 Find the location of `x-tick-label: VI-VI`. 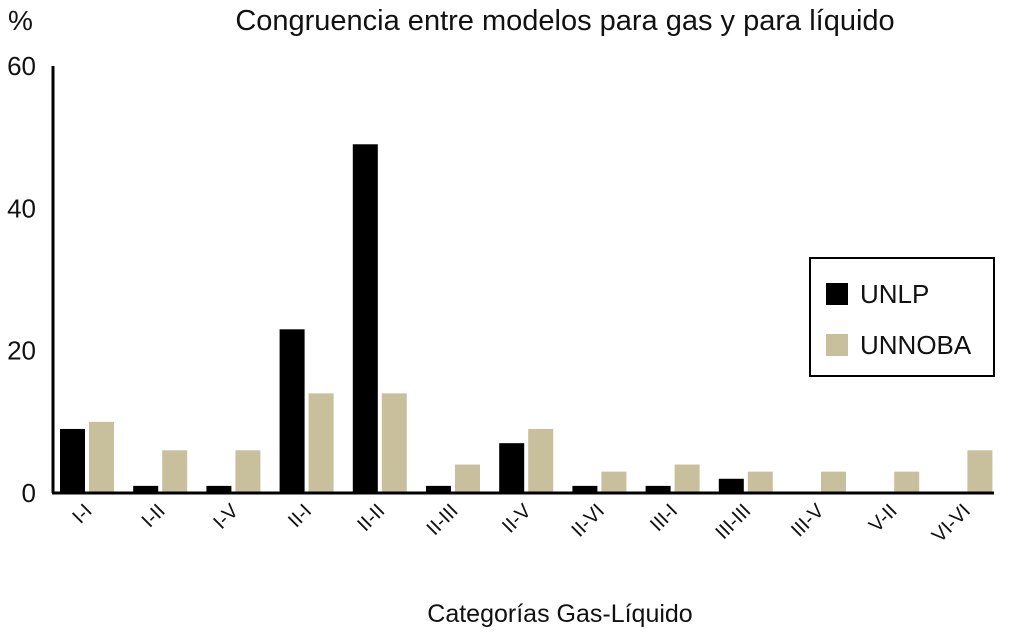

x-tick-label: VI-VI is located at coordinates (951, 523).